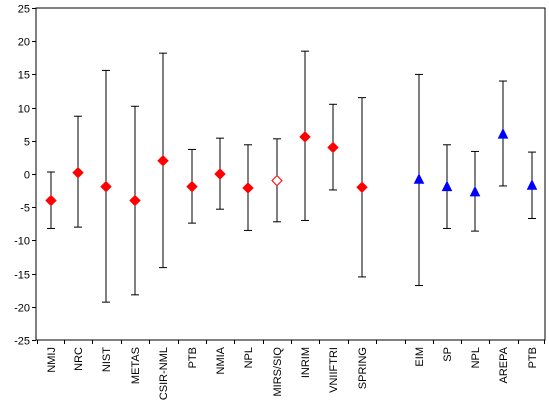  Describe the element at coordinates (22, 242) in the screenshot. I see `y-tick-label: -10` at that location.